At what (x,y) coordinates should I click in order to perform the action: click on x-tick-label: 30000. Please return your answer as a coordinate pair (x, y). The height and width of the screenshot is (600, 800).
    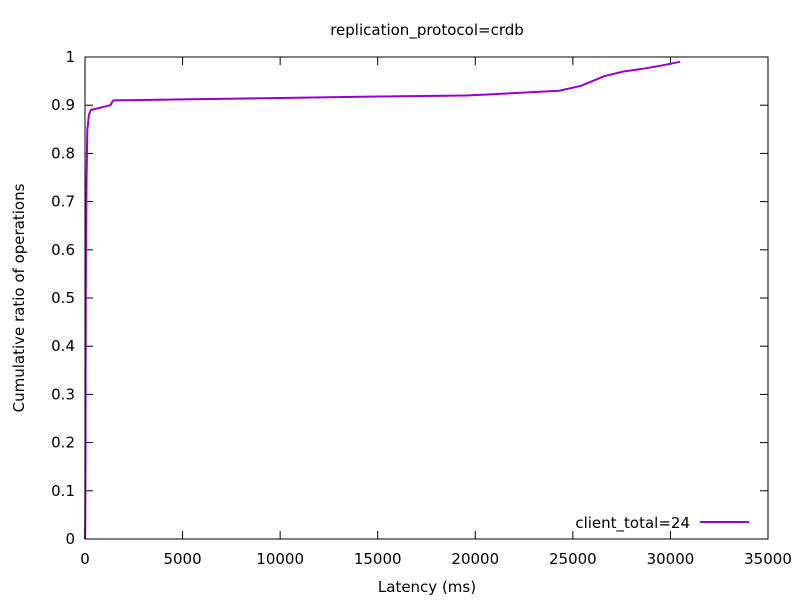
    Looking at the image, I should click on (671, 559).